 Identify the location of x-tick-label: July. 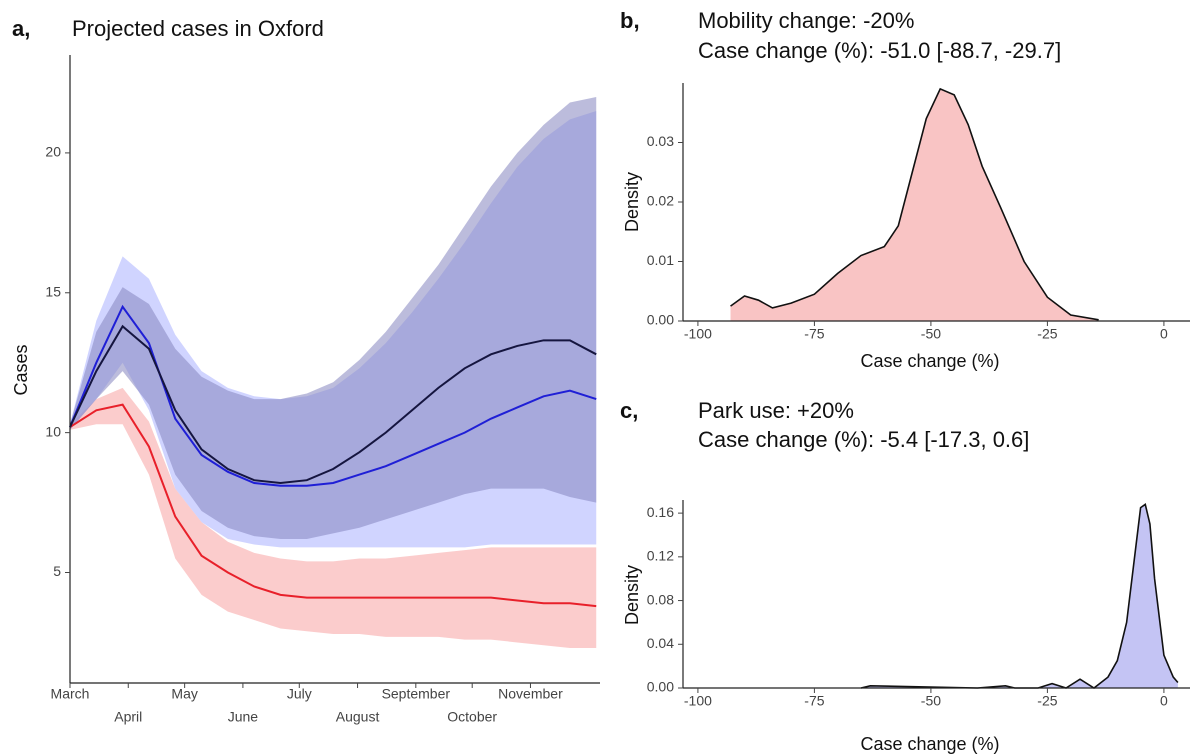
(299, 694).